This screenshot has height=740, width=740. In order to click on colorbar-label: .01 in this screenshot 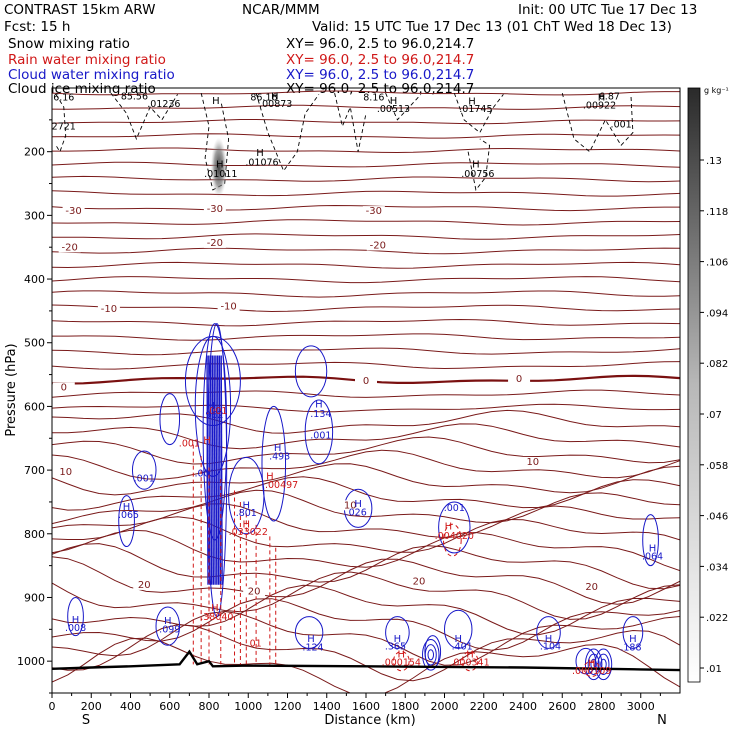, I will do `click(714, 669)`.